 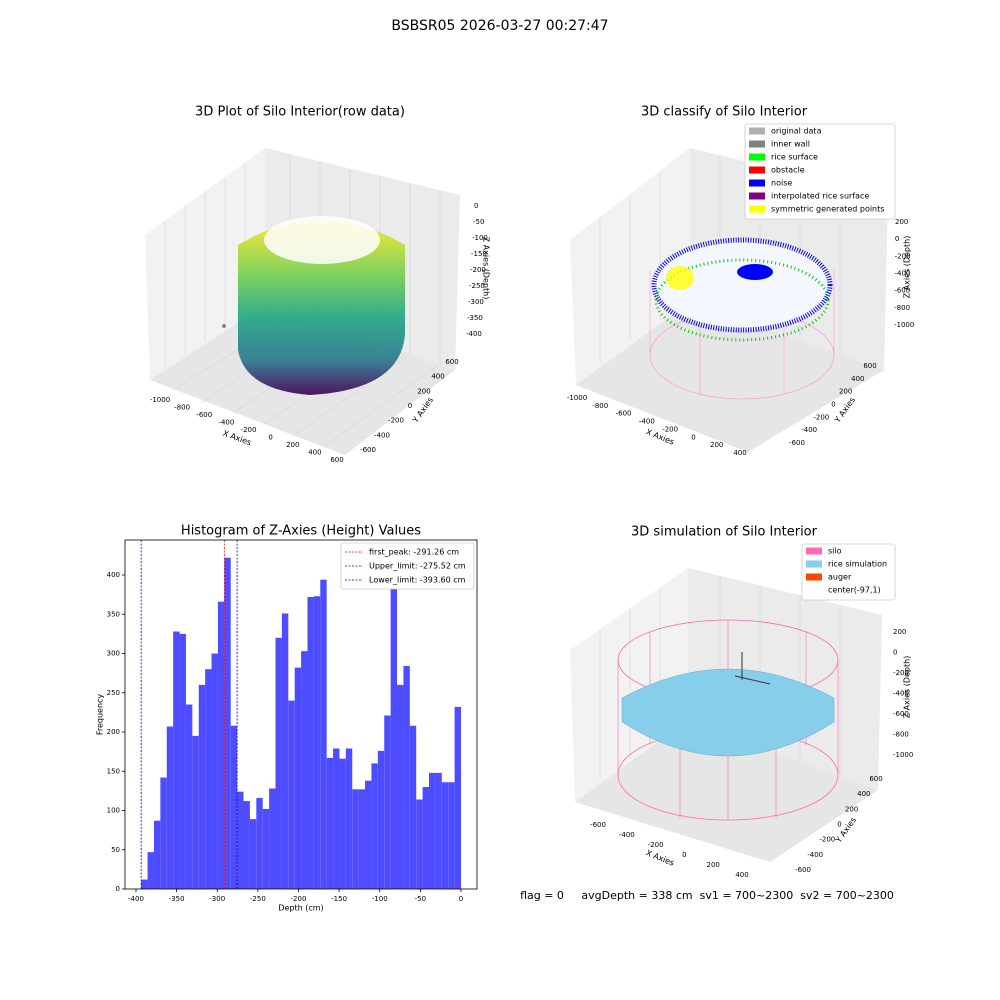 What do you see at coordinates (499, 26) in the screenshot?
I see `figure-title: BSBSR05 2026-03-27 00:27:47` at bounding box center [499, 26].